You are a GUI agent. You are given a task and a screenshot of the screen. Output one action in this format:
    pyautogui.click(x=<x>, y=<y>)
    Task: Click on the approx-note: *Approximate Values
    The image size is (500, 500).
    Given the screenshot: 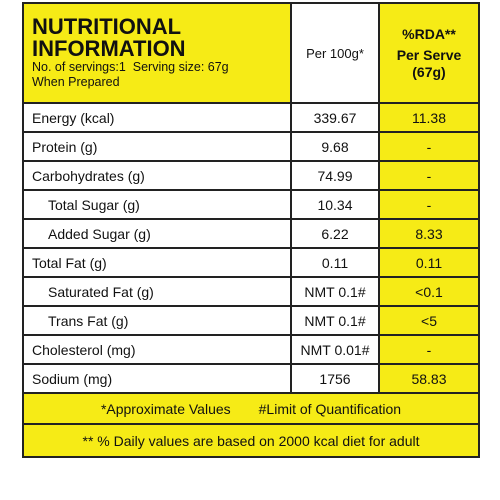 What is the action you would take?
    pyautogui.click(x=165, y=408)
    